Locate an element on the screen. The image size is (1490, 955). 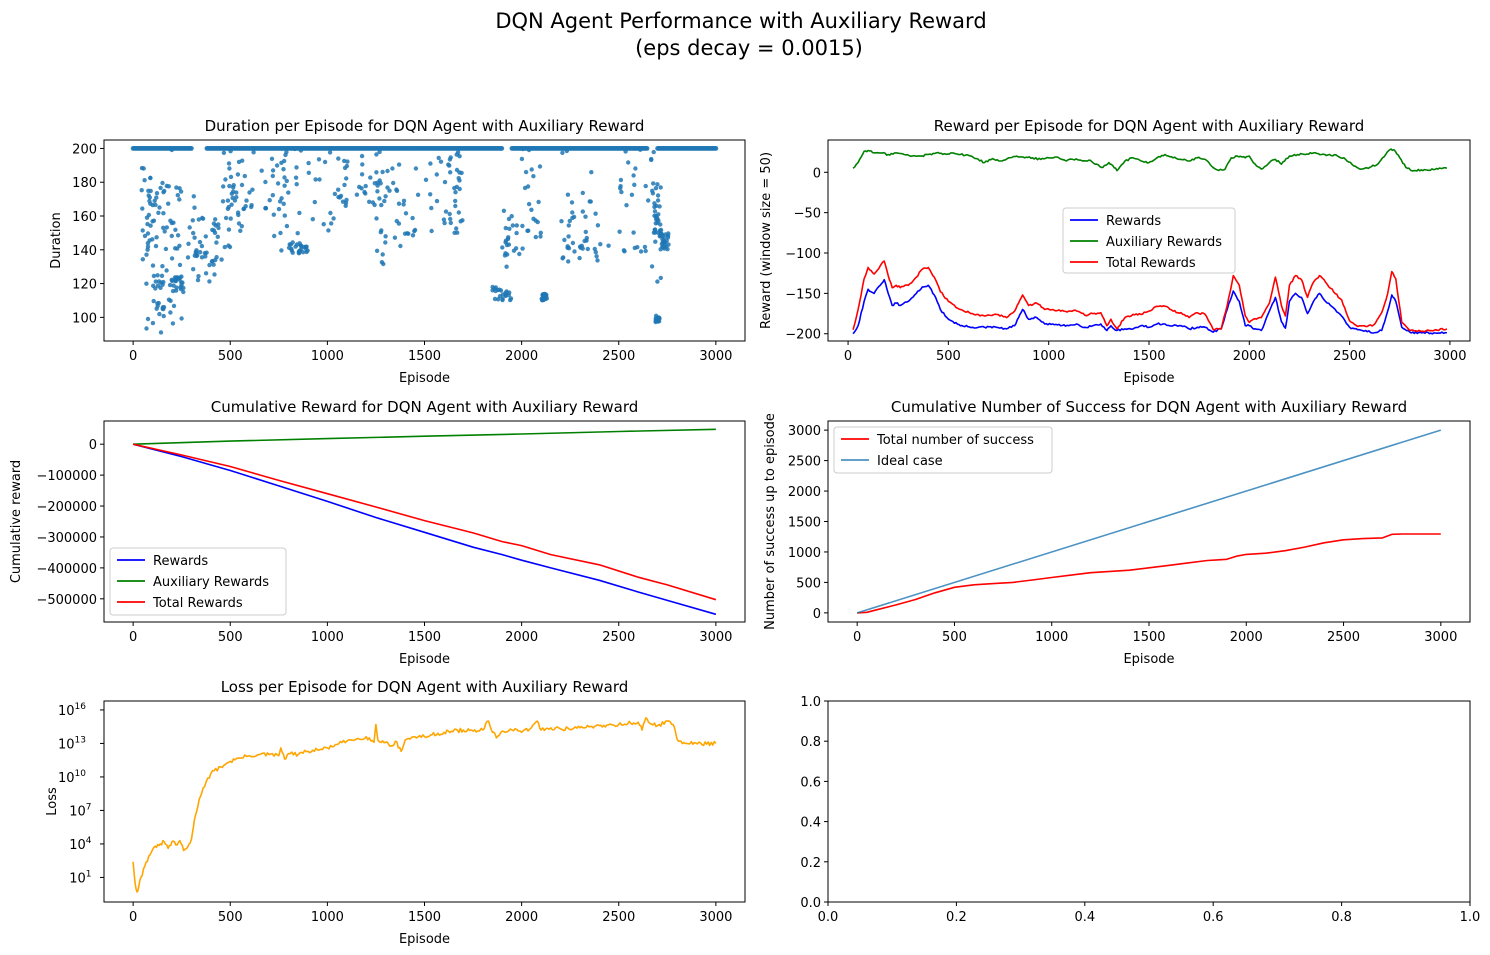
x-tick-label: 0.4 is located at coordinates (1084, 917).